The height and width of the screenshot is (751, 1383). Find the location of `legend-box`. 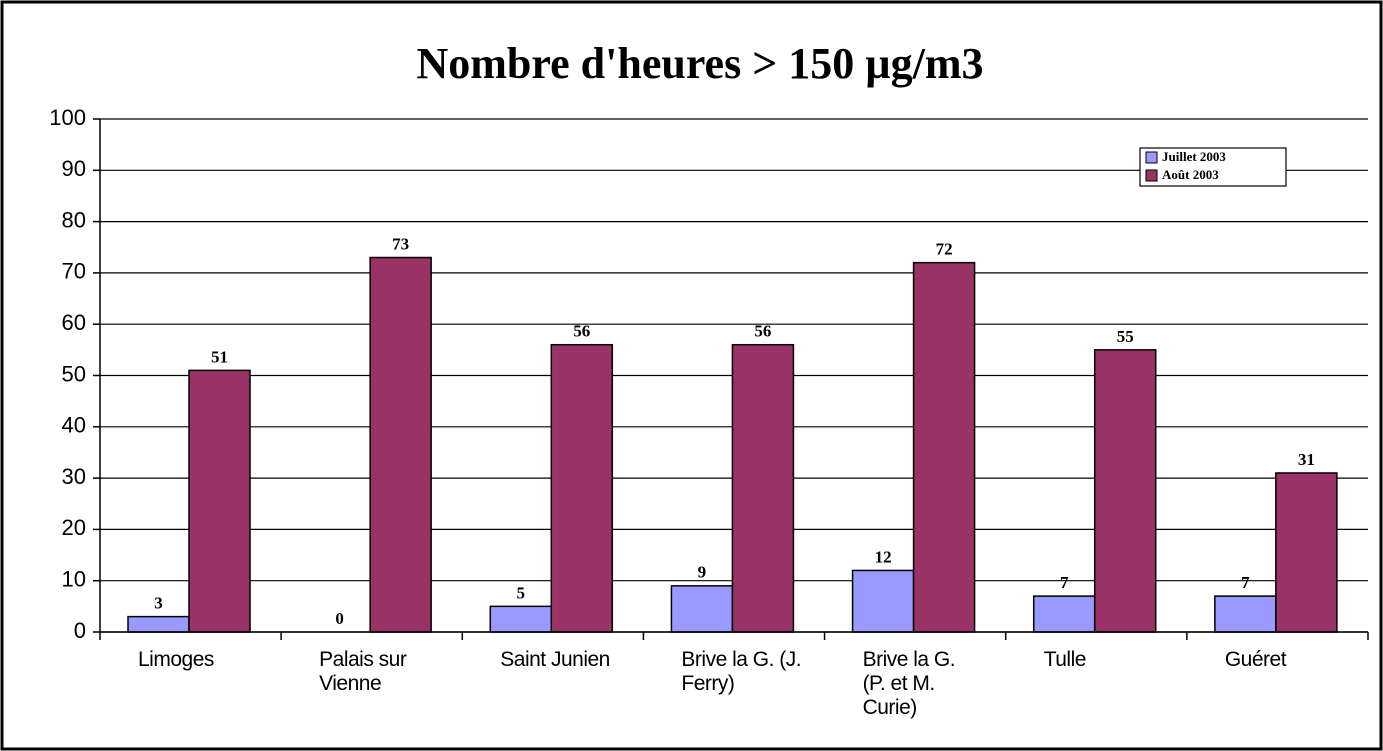

legend-box is located at coordinates (1213, 167).